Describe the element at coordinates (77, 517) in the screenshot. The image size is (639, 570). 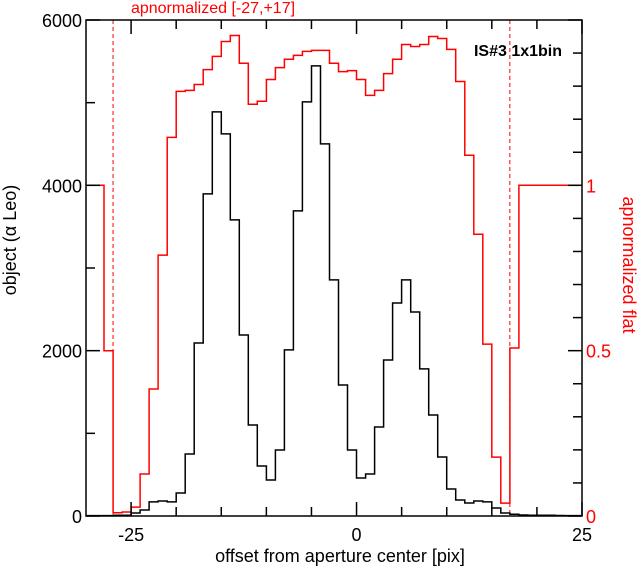
I see `y-tick-label-left: 0` at that location.